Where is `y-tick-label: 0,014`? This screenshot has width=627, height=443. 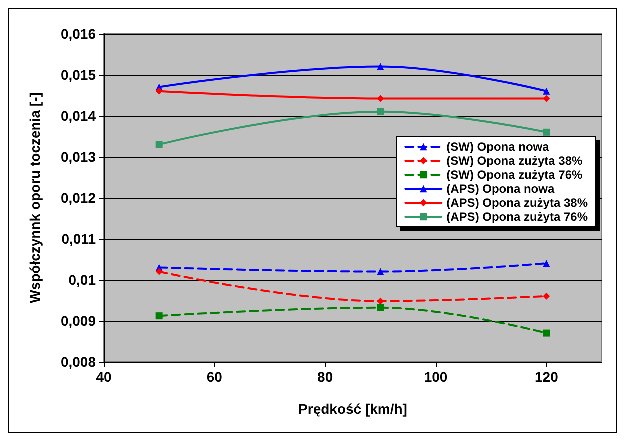
y-tick-label: 0,014 is located at coordinates (78, 116).